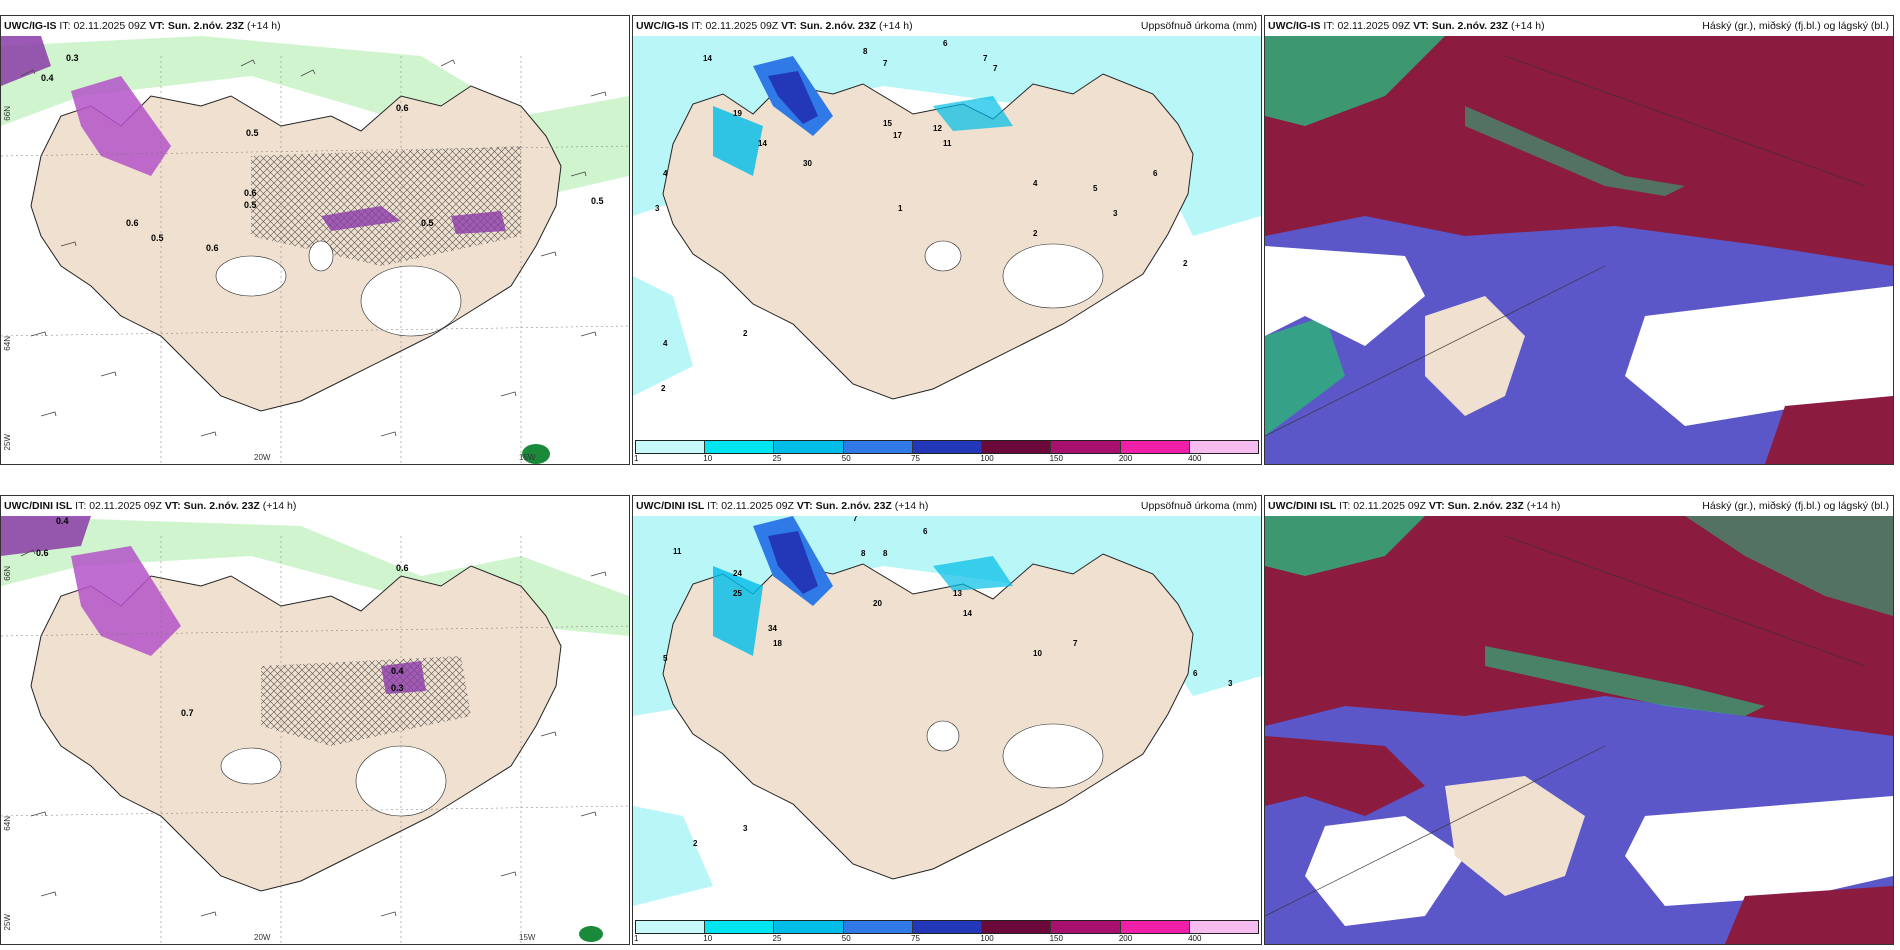 Image resolution: width=1900 pixels, height=950 pixels. What do you see at coordinates (947, 237) in the screenshot?
I see `map-svg: 14 8 7 6 7 7 19 14 30 15 17 12 11 3 2 4` at bounding box center [947, 237].